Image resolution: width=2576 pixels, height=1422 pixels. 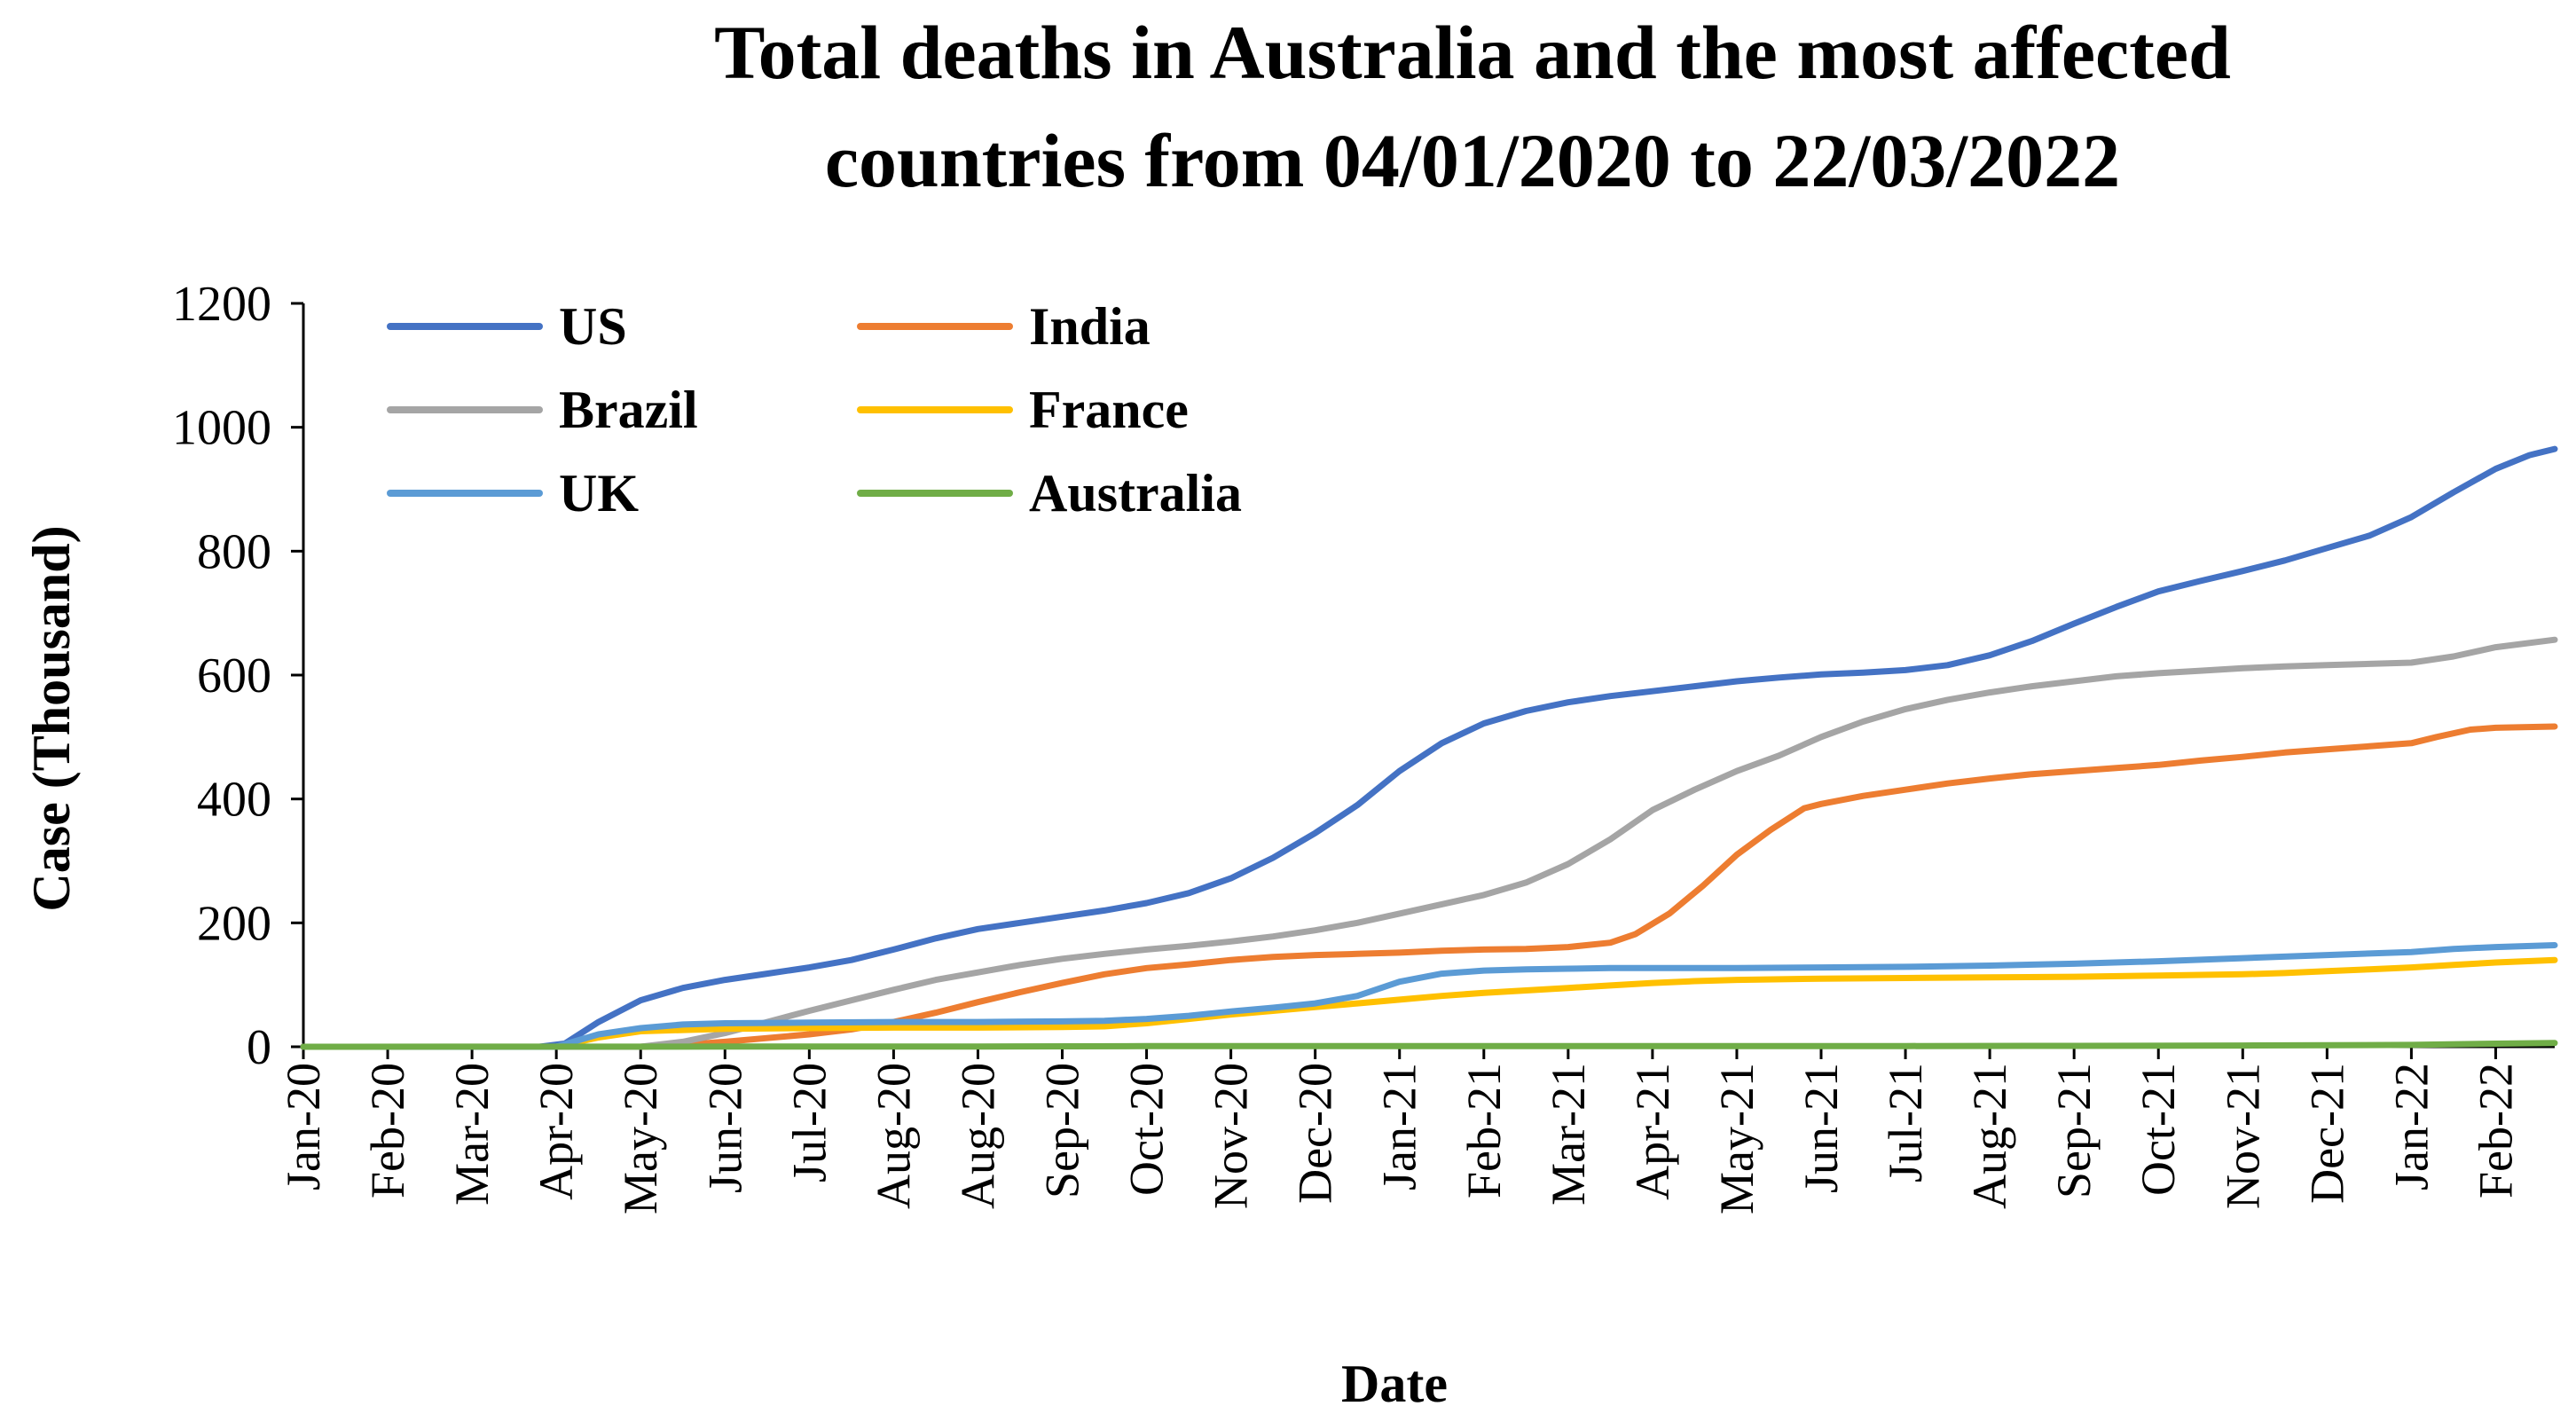 I want to click on x-tick-label: Feb-21, so click(x=1484, y=1130).